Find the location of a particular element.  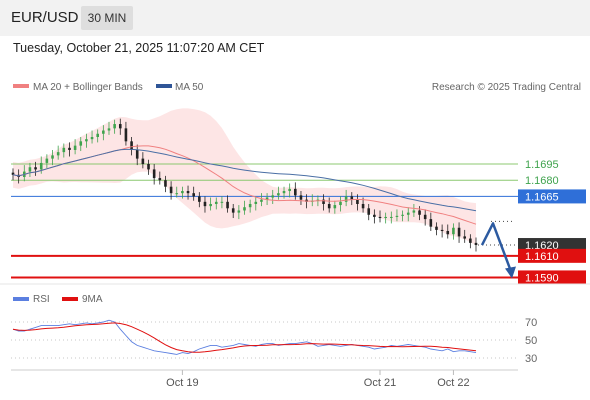

level-label: 1.1610 is located at coordinates (542, 257).